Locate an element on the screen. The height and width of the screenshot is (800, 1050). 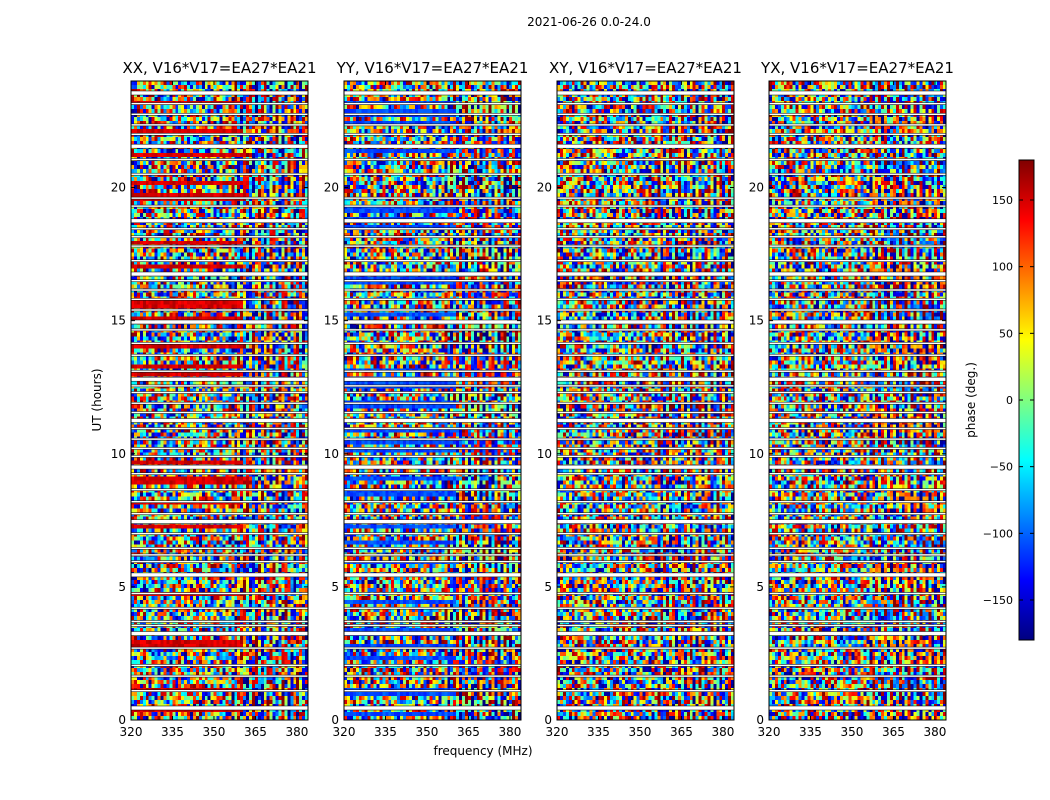
panel-title: XX, V16*V17=EA27*EA21 is located at coordinates (219, 68).